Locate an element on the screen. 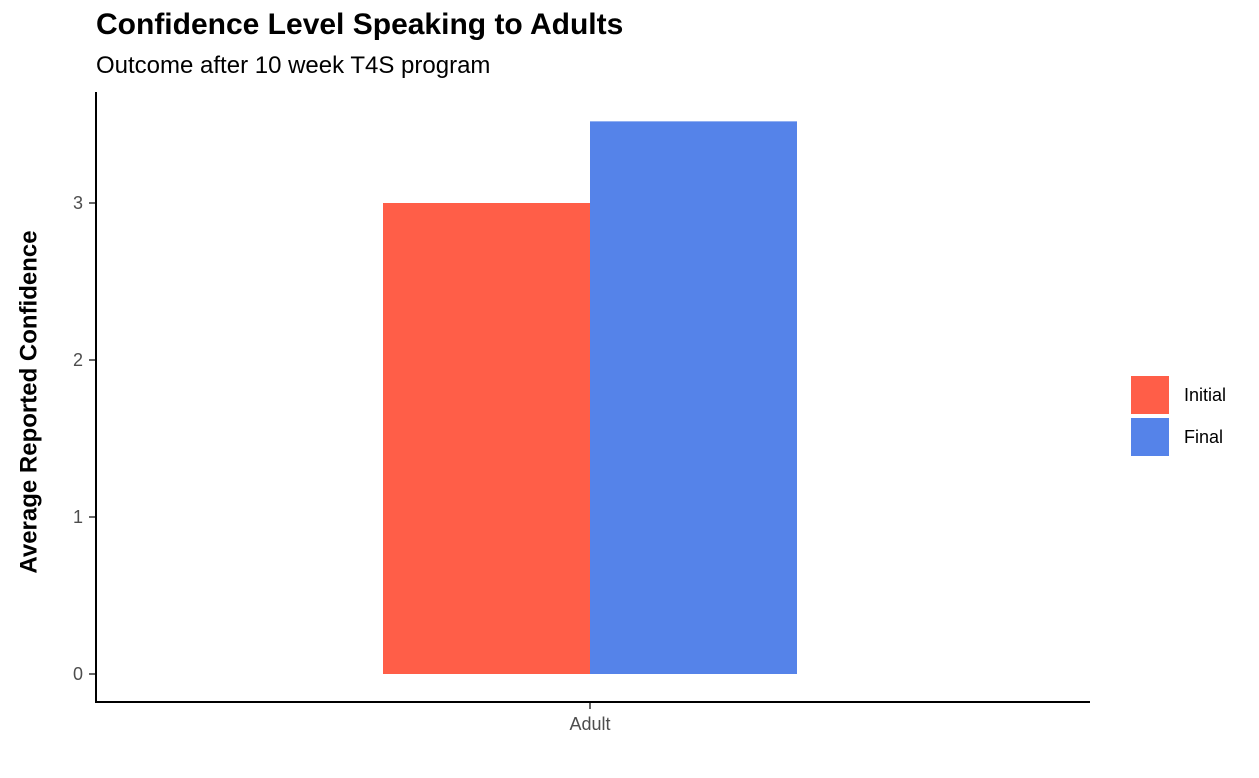 This screenshot has width=1259, height=778. y-axis-ticks: 0 1 2 3 is located at coordinates (84, 438).